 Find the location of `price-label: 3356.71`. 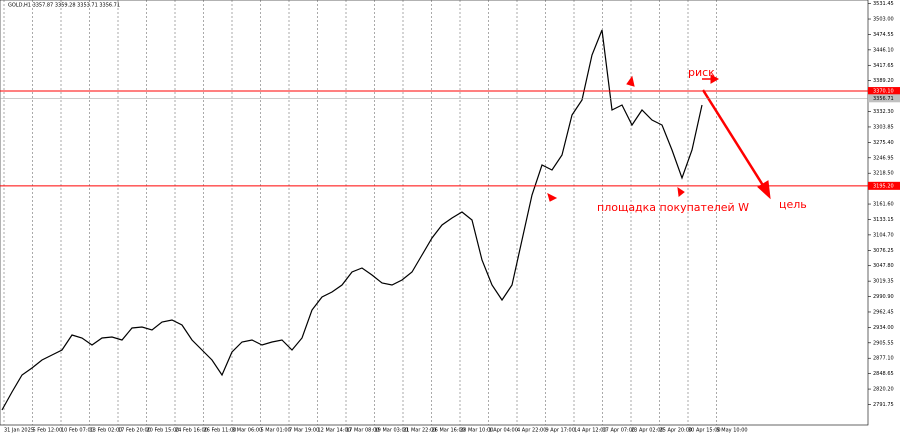

price-label: 3356.71 is located at coordinates (883, 99).